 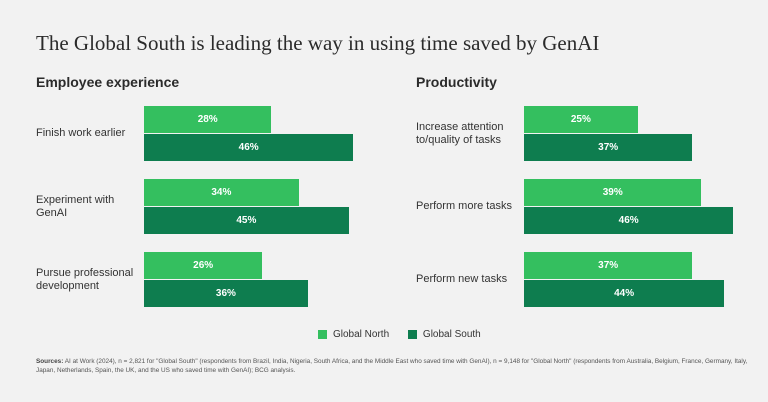 I want to click on bar-global-north: 34%, so click(x=221, y=192).